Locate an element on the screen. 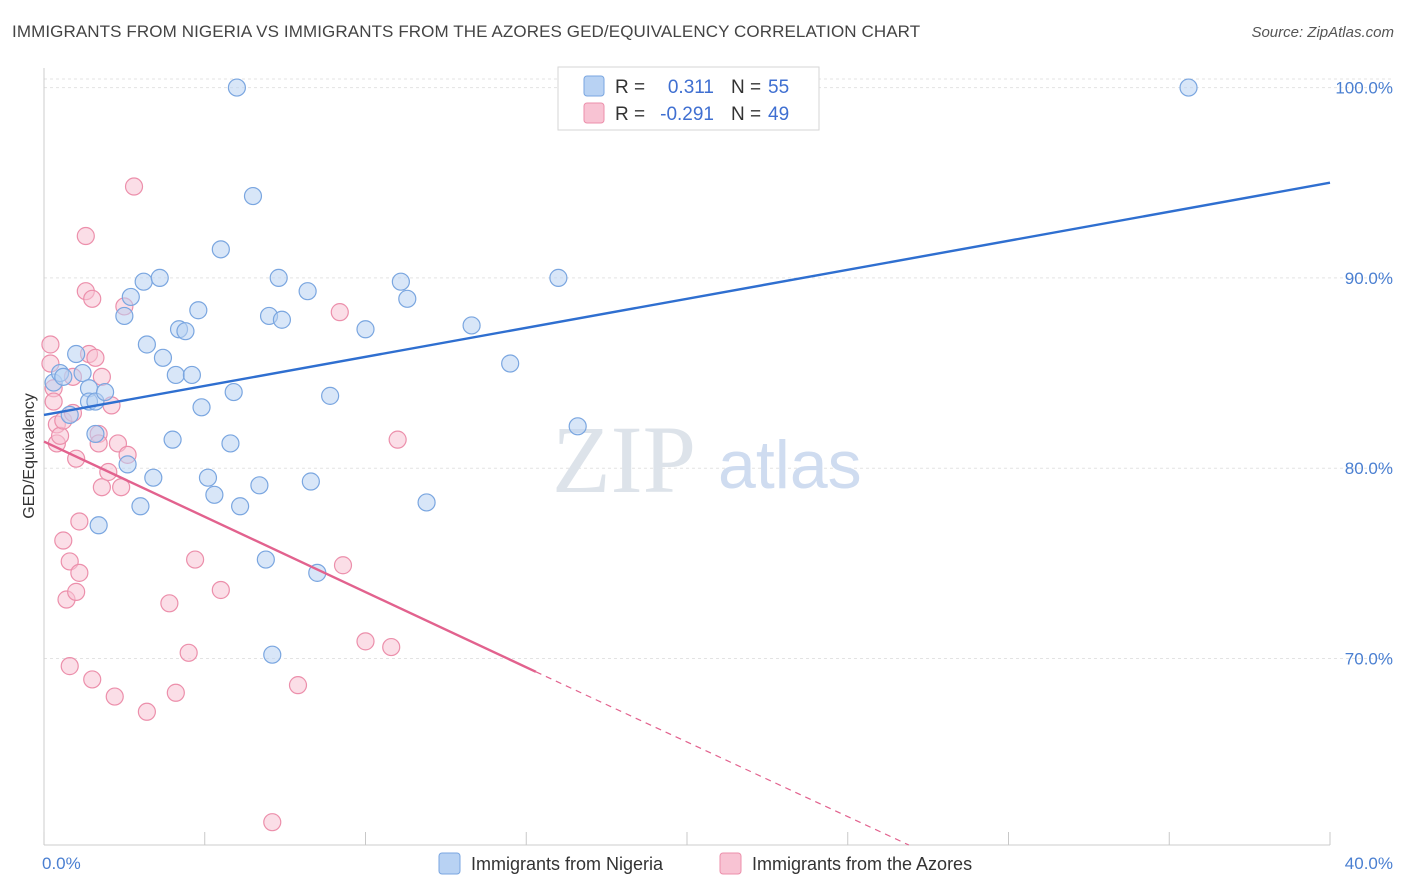 The width and height of the screenshot is (1406, 892). azores-swatch is located at coordinates (594, 113).